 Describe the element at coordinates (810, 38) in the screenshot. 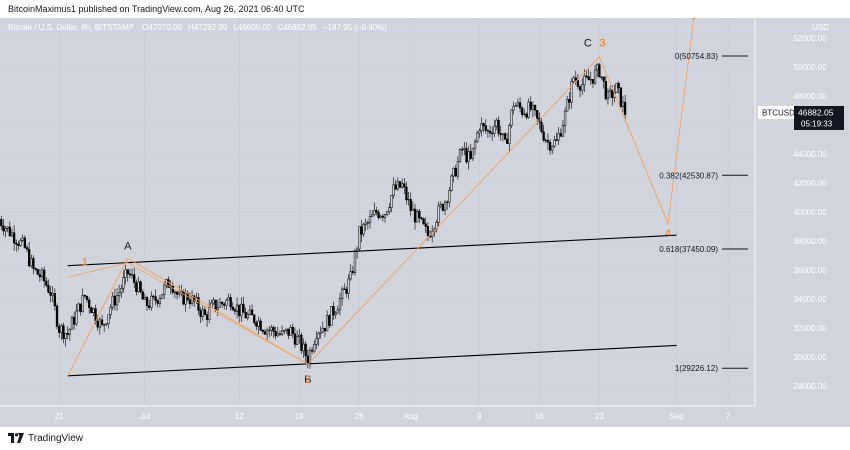

I see `y-tick-label: 52000.00` at that location.